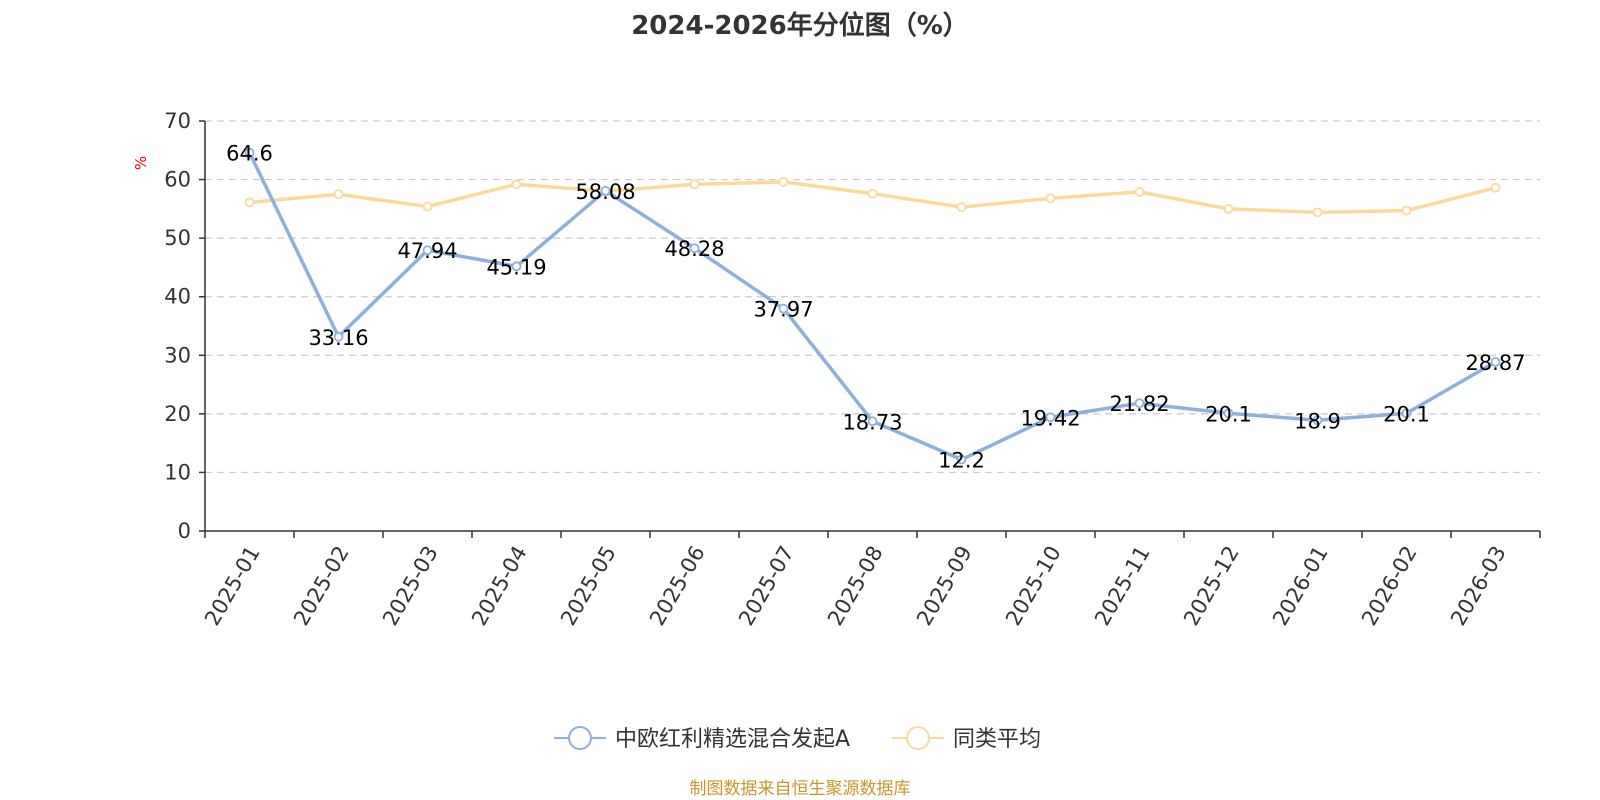 The width and height of the screenshot is (1600, 800). What do you see at coordinates (800, 25) in the screenshot?
I see `chart-title: 2024-2026年分位图（%）` at bounding box center [800, 25].